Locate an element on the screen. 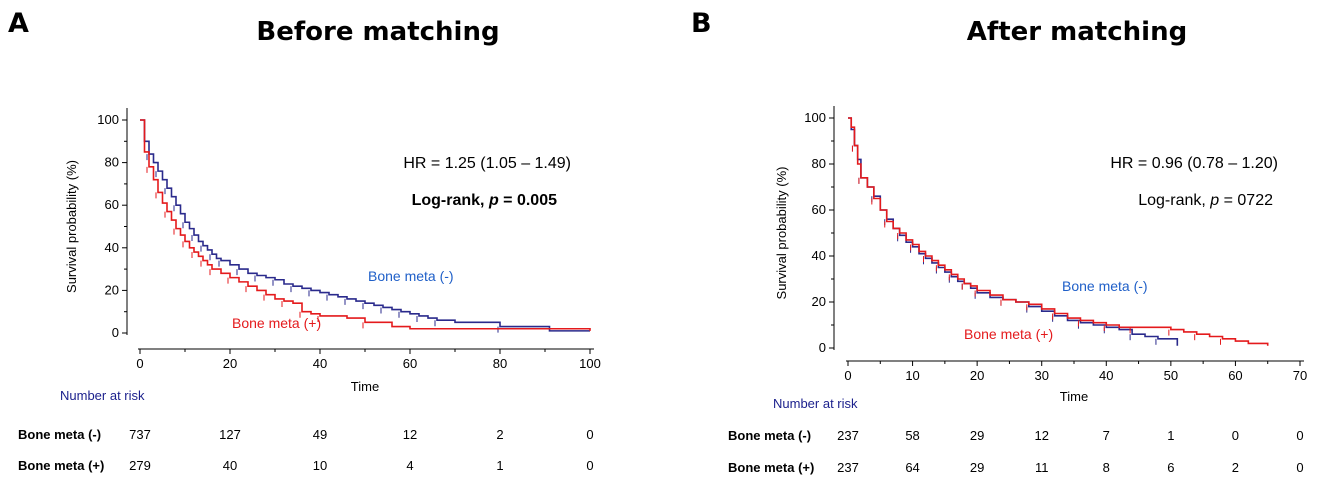 This screenshot has width=1321, height=487. panel-title-a: Before matching is located at coordinates (377, 32).